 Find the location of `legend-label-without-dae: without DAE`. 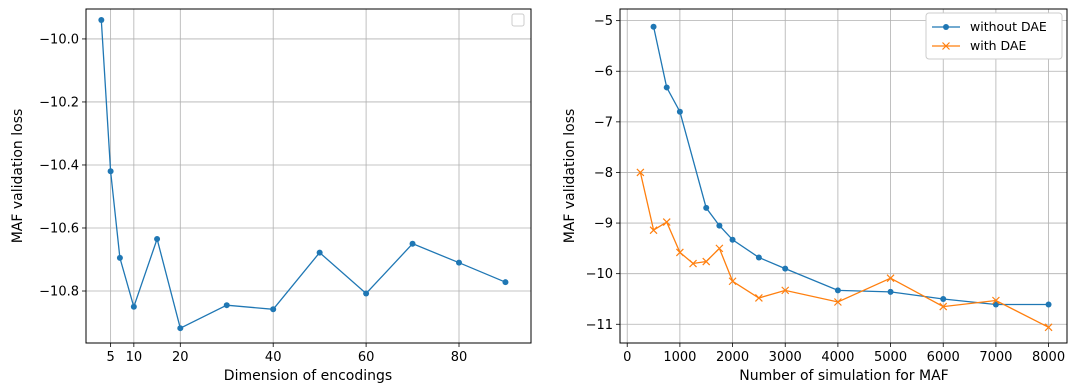

legend-label-without-dae: without DAE is located at coordinates (1008, 26).